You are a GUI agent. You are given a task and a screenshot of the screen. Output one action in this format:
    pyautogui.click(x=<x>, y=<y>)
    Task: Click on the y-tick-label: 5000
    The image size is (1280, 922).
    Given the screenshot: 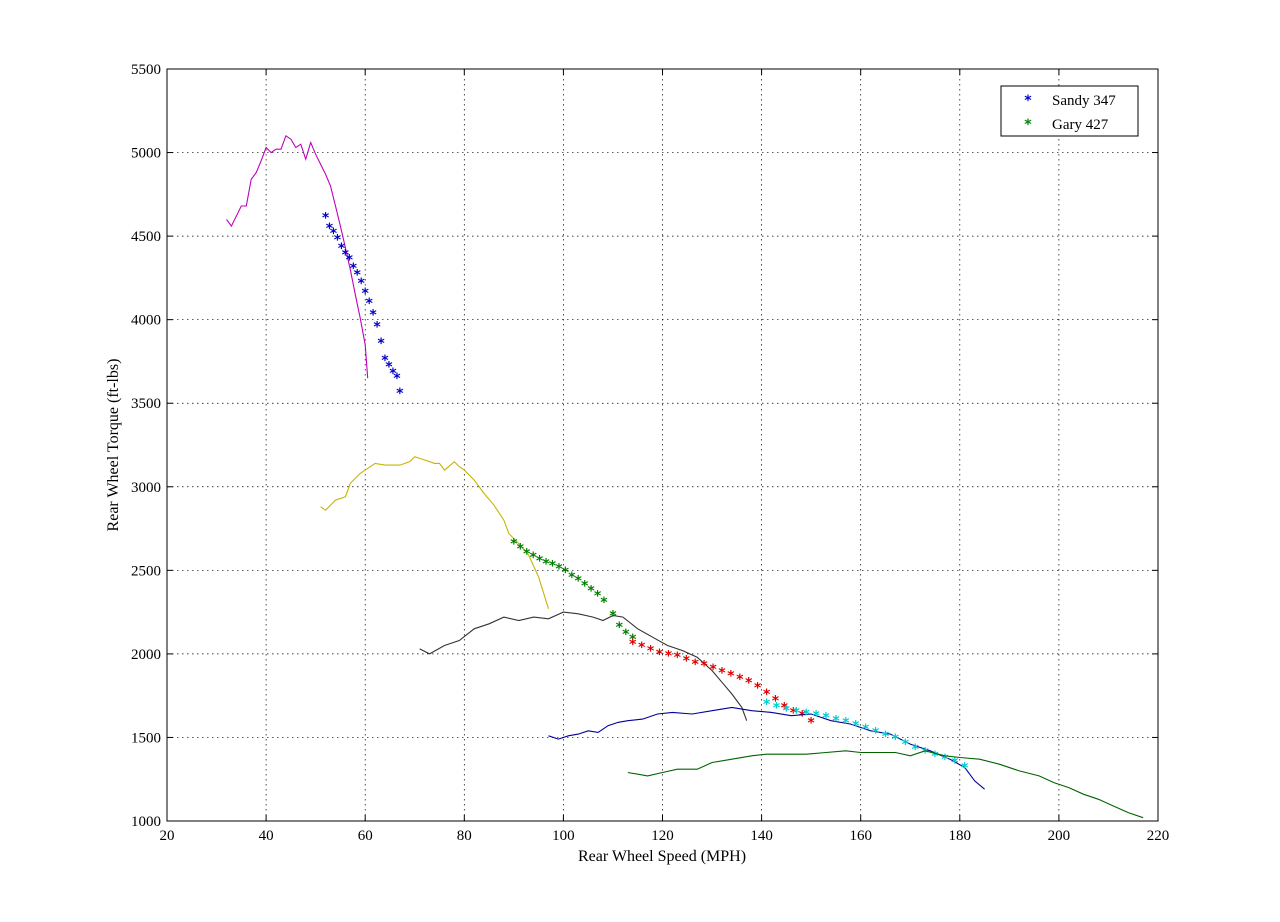 What is the action you would take?
    pyautogui.click(x=146, y=154)
    